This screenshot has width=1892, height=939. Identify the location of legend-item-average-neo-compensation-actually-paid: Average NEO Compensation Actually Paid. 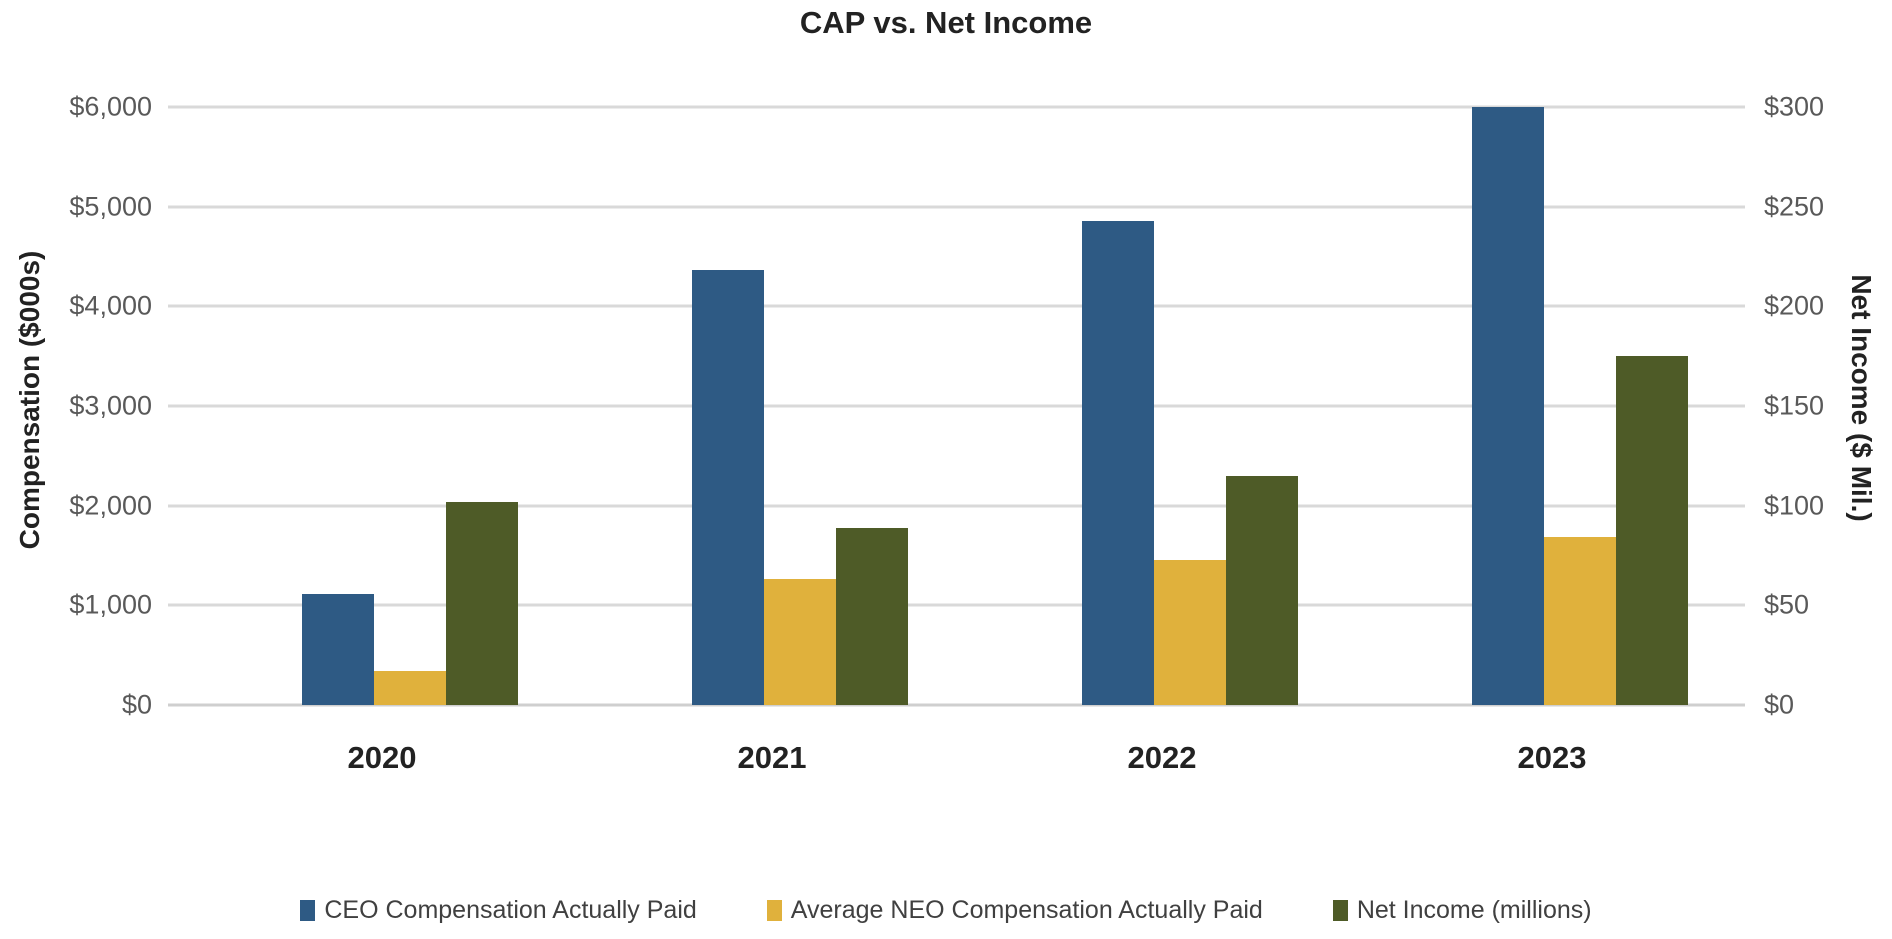
(1014, 910).